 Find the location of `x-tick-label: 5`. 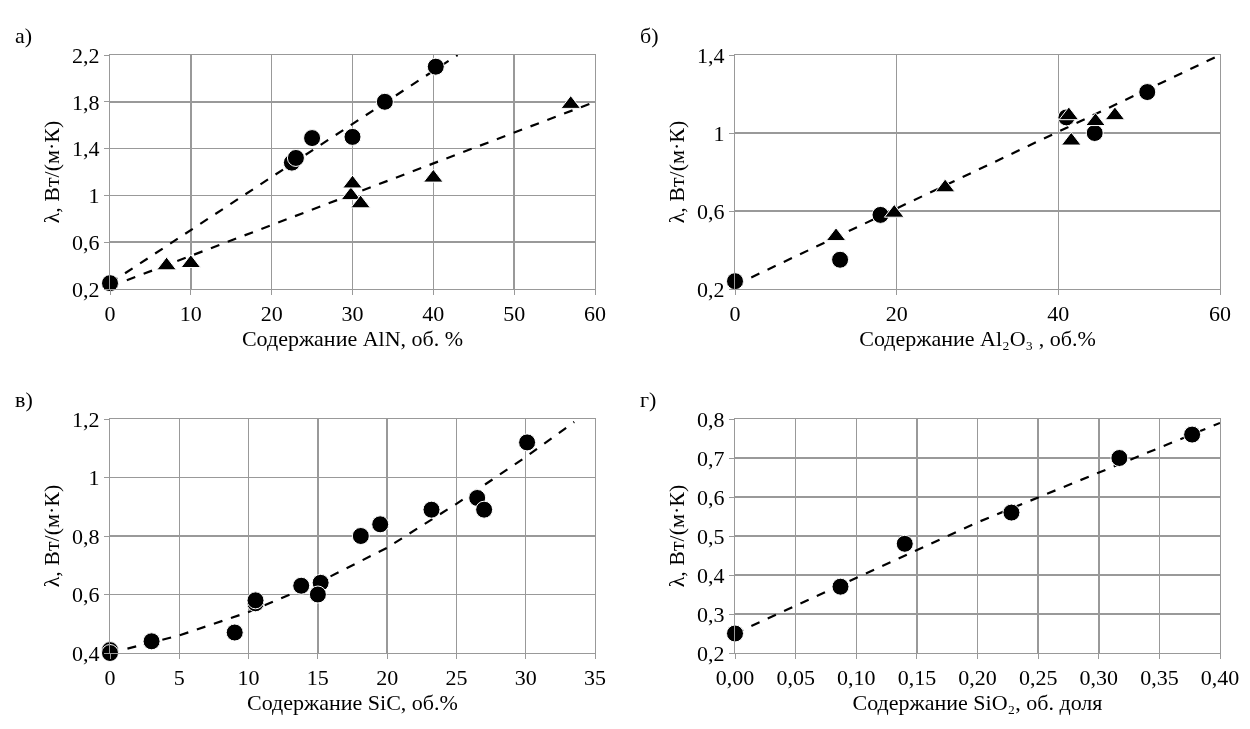

x-tick-label: 5 is located at coordinates (179, 678).